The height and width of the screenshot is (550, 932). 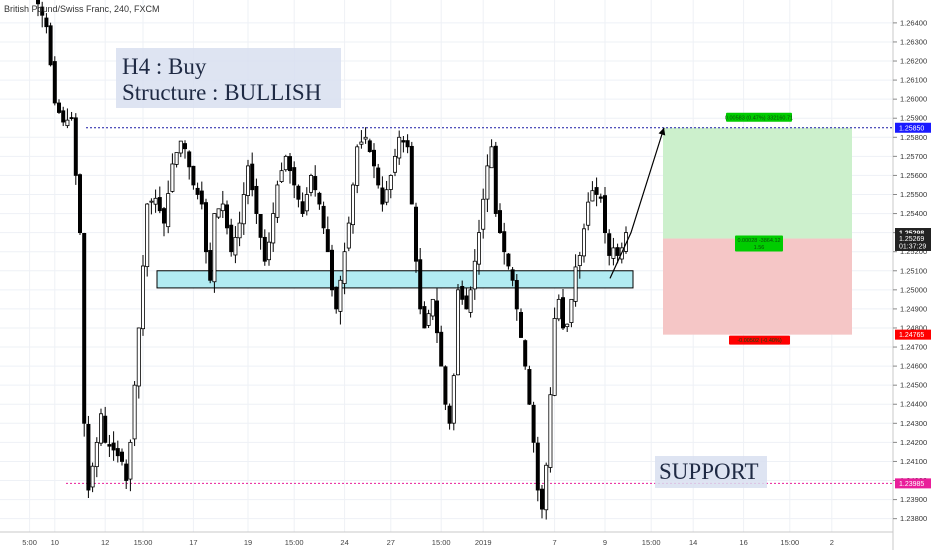 What do you see at coordinates (637, 203) in the screenshot?
I see `projection-arrow` at bounding box center [637, 203].